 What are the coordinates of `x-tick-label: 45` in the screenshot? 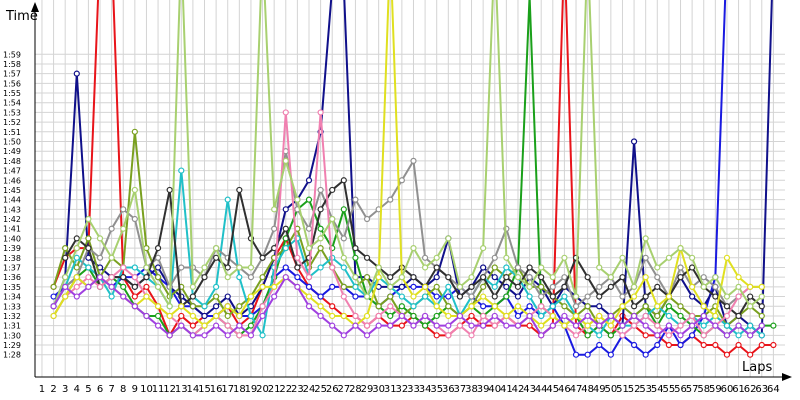 It's located at (552, 389).